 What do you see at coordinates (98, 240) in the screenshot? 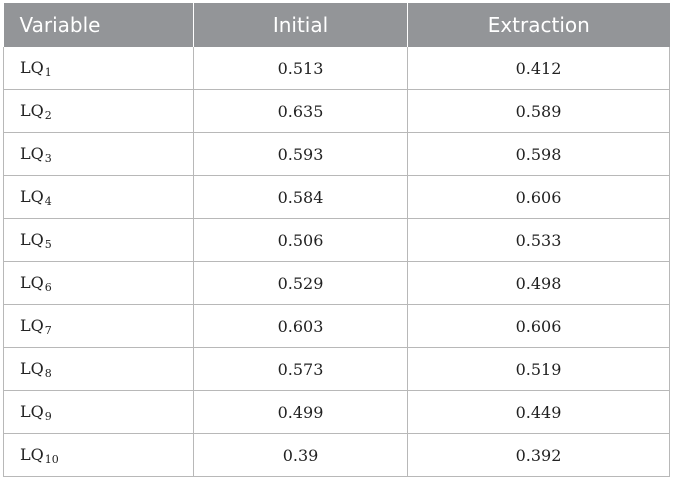
I see `variable-cell: LQ5` at bounding box center [98, 240].